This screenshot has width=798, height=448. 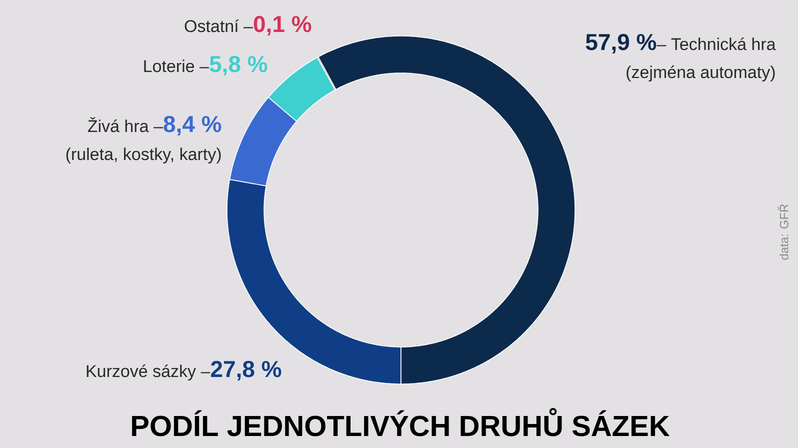 I want to click on data-label: 27,8 %, so click(x=246, y=370).